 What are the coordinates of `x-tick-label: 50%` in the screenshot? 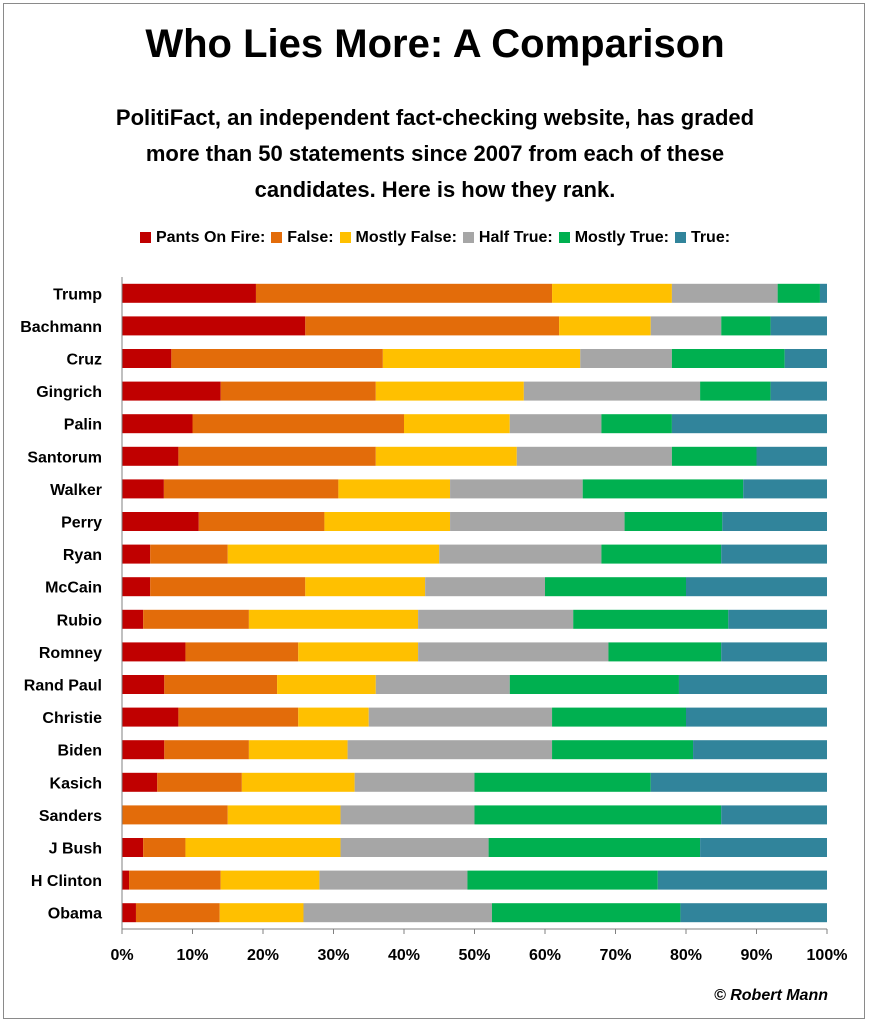 It's located at (474, 955).